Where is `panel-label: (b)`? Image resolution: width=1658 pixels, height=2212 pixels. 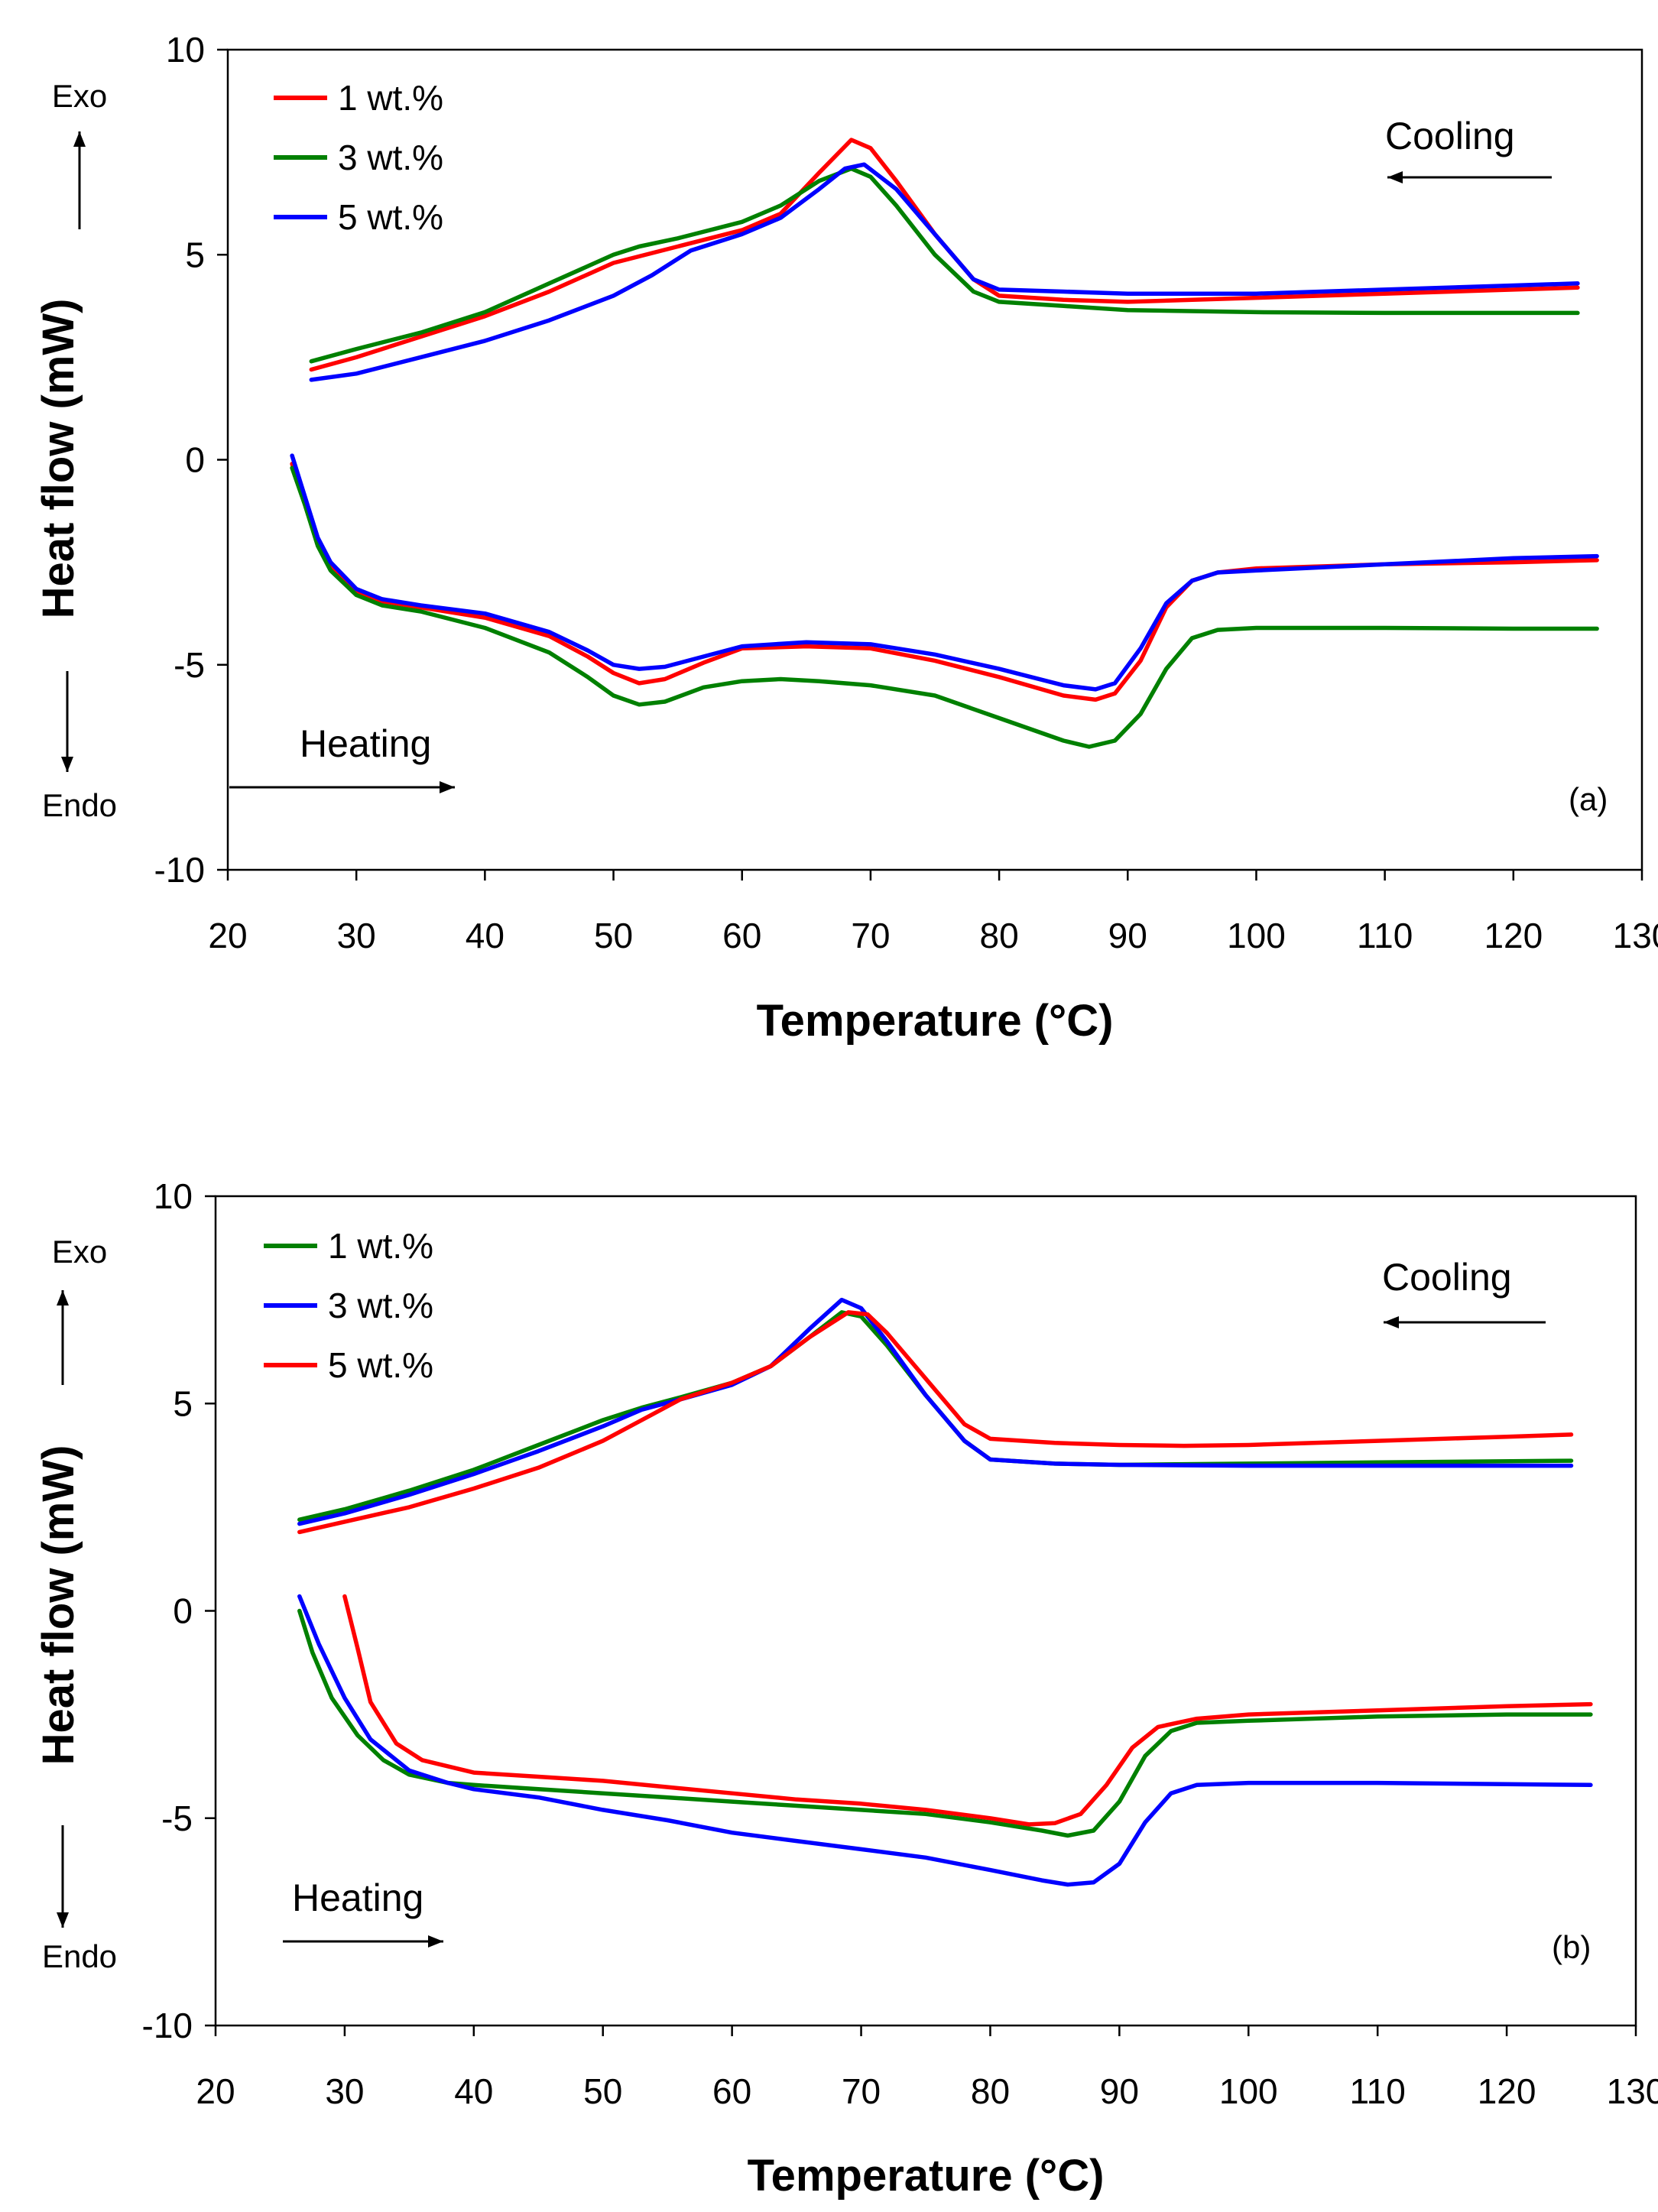 panel-label: (b) is located at coordinates (1571, 1947).